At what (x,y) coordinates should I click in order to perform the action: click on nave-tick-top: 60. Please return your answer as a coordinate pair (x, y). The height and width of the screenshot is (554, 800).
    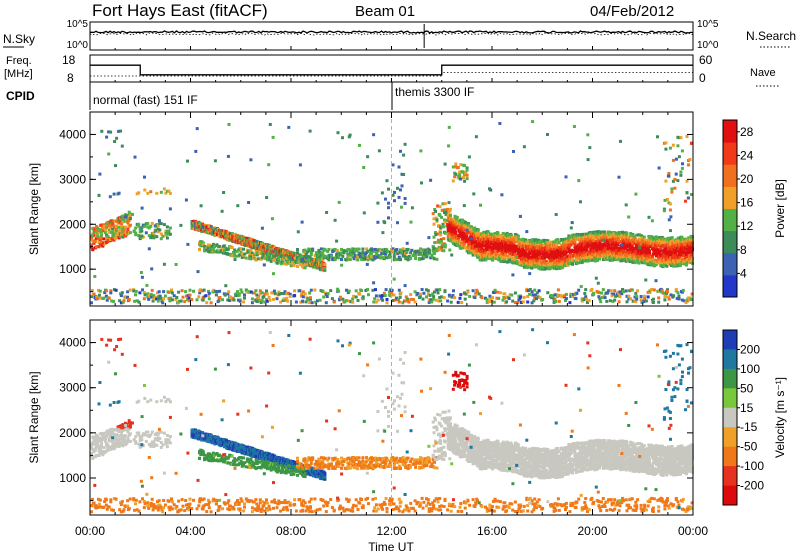
    Looking at the image, I should click on (706, 60).